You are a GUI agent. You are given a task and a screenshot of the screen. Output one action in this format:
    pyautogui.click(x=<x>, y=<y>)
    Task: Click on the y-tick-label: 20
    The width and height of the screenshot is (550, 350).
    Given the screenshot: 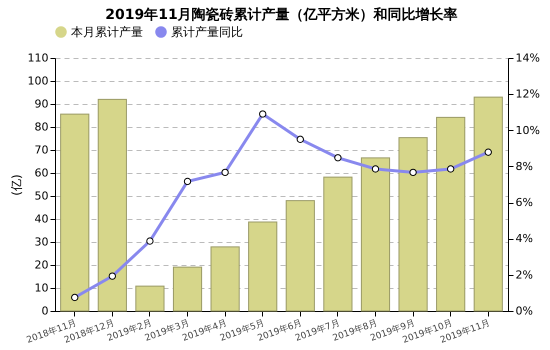 What is the action you would take?
    pyautogui.click(x=41, y=265)
    